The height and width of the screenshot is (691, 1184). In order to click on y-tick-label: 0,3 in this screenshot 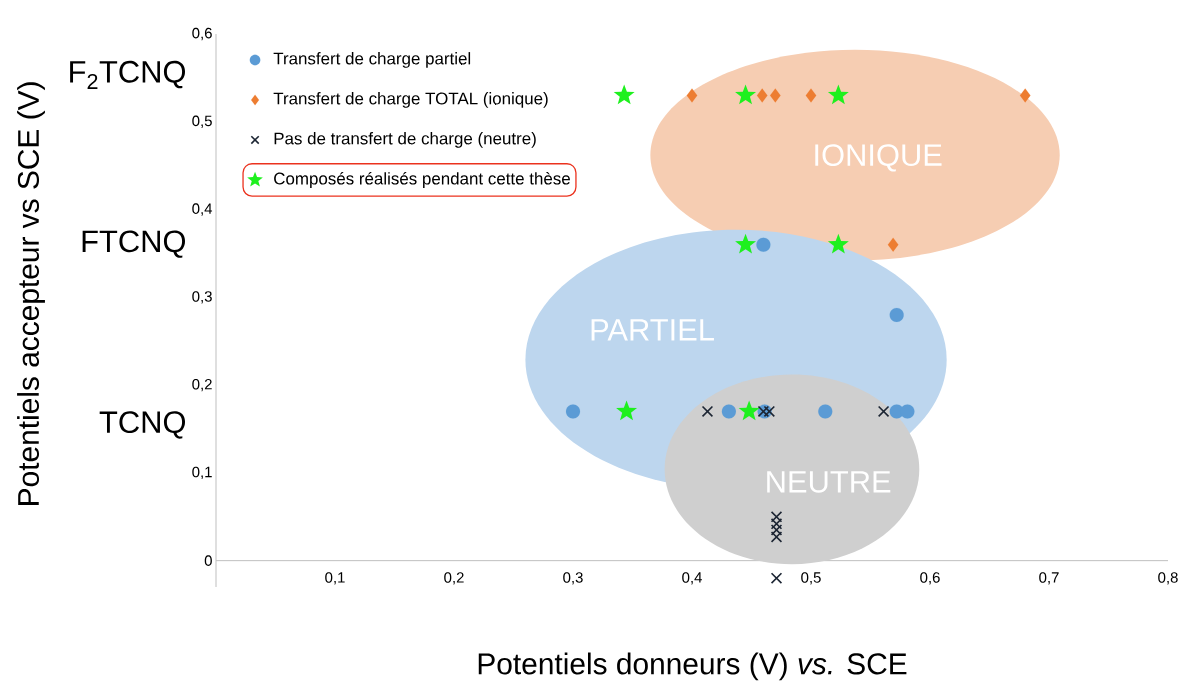, I will do `click(202, 297)`.